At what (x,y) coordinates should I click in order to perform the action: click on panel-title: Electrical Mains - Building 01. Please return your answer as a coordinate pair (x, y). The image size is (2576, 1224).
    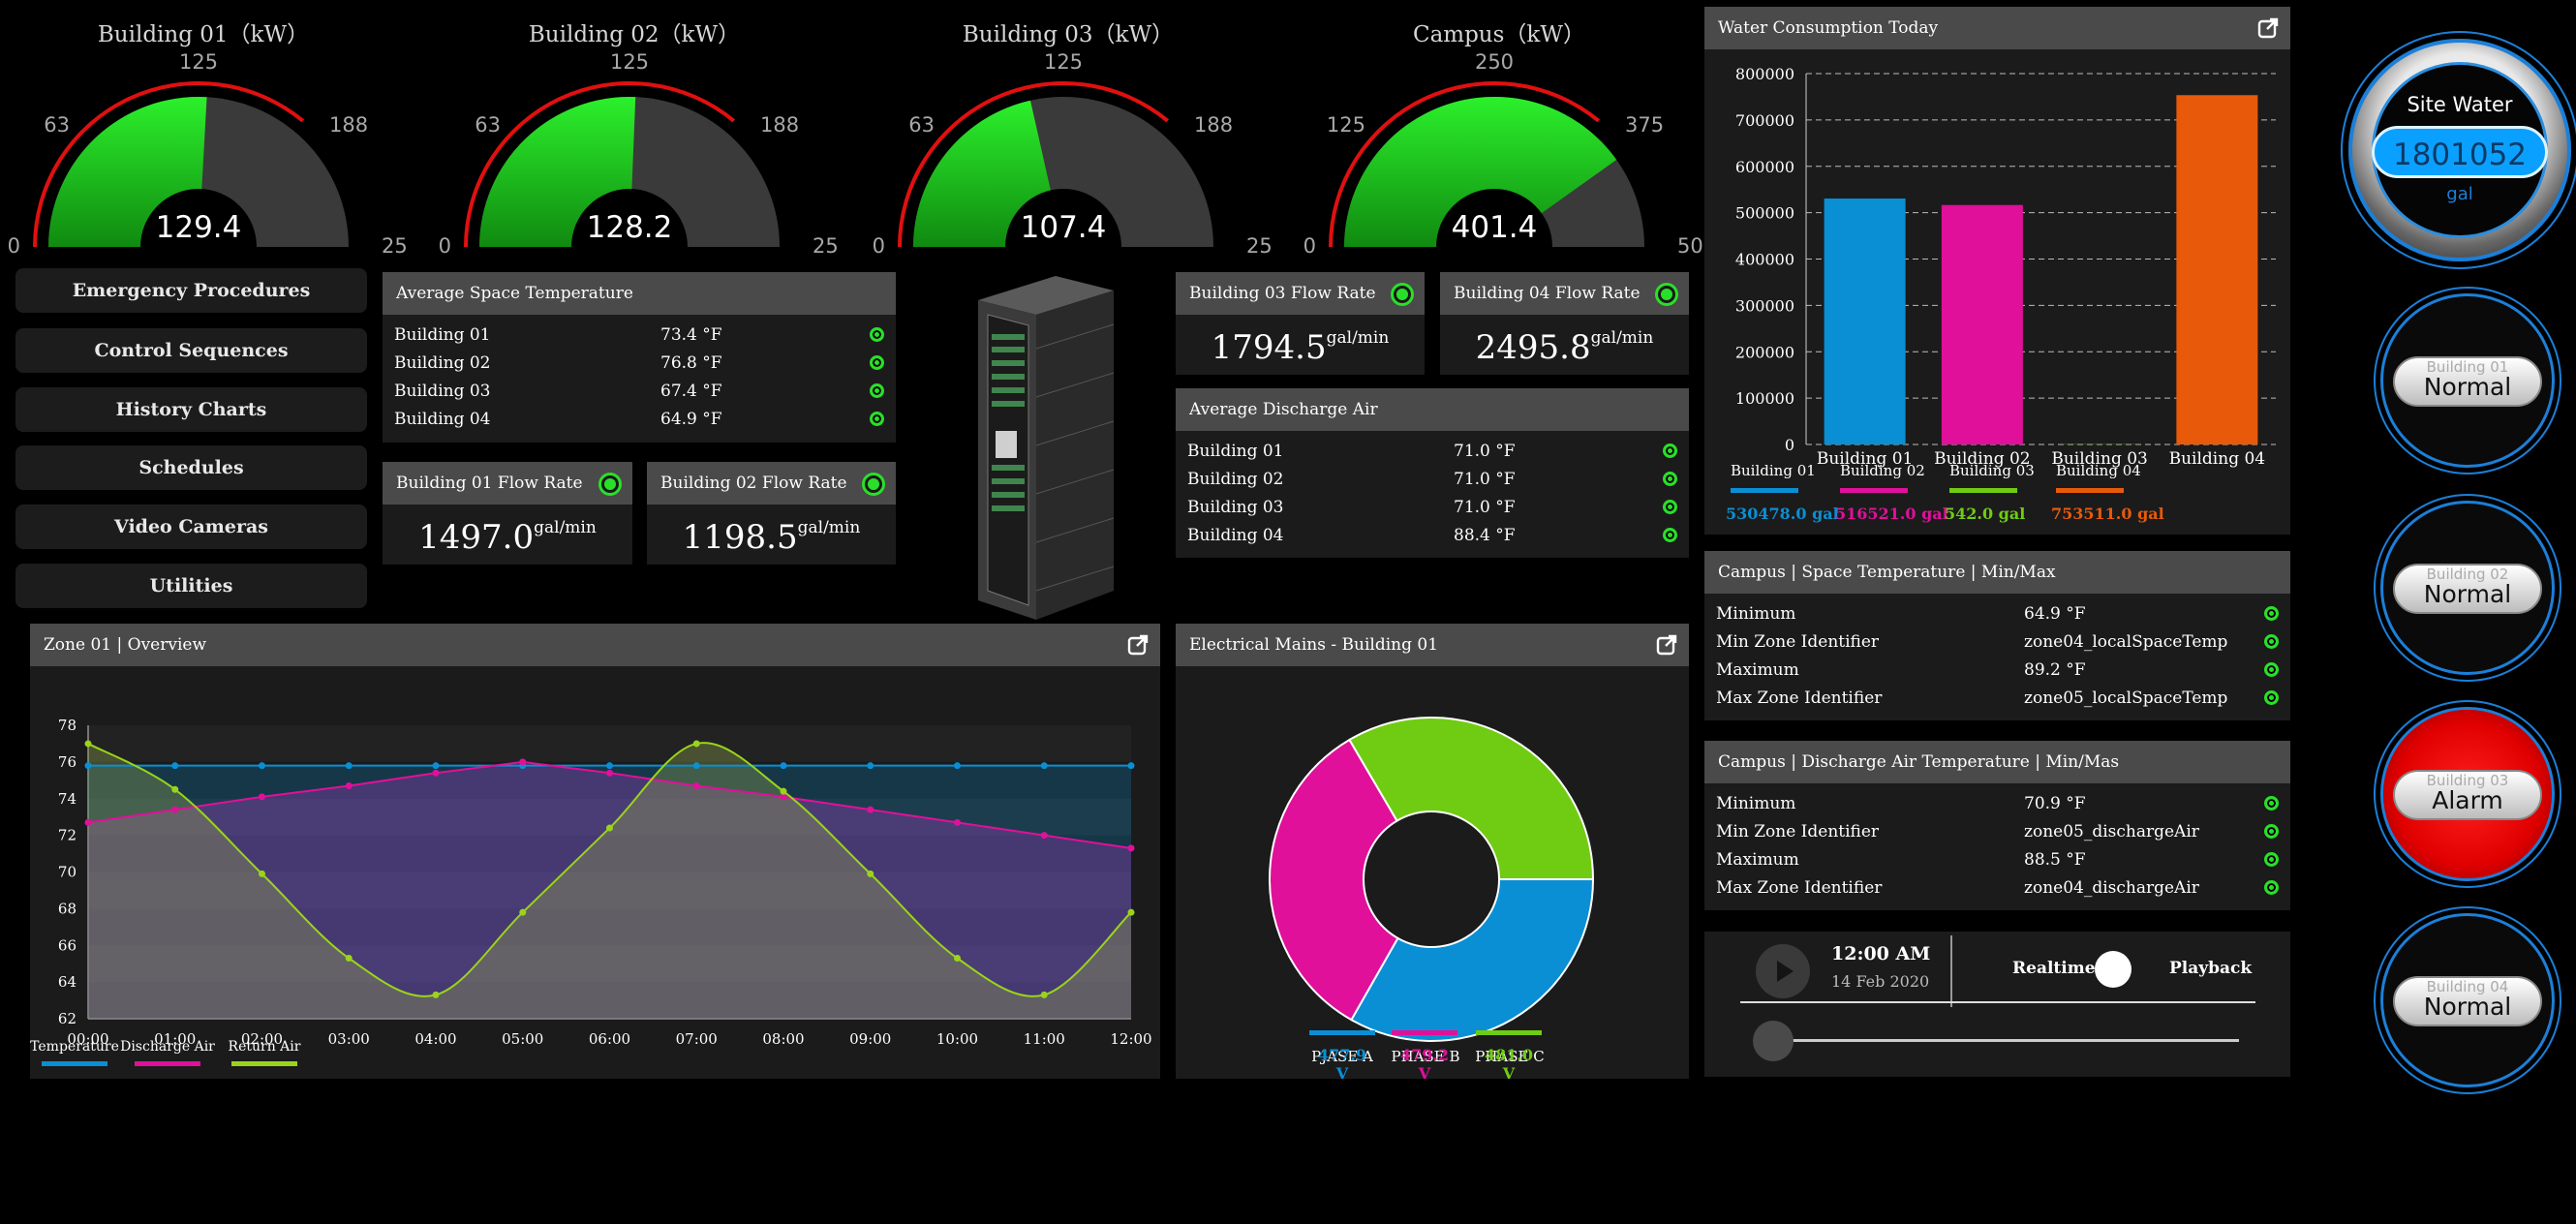
    Looking at the image, I should click on (1314, 645).